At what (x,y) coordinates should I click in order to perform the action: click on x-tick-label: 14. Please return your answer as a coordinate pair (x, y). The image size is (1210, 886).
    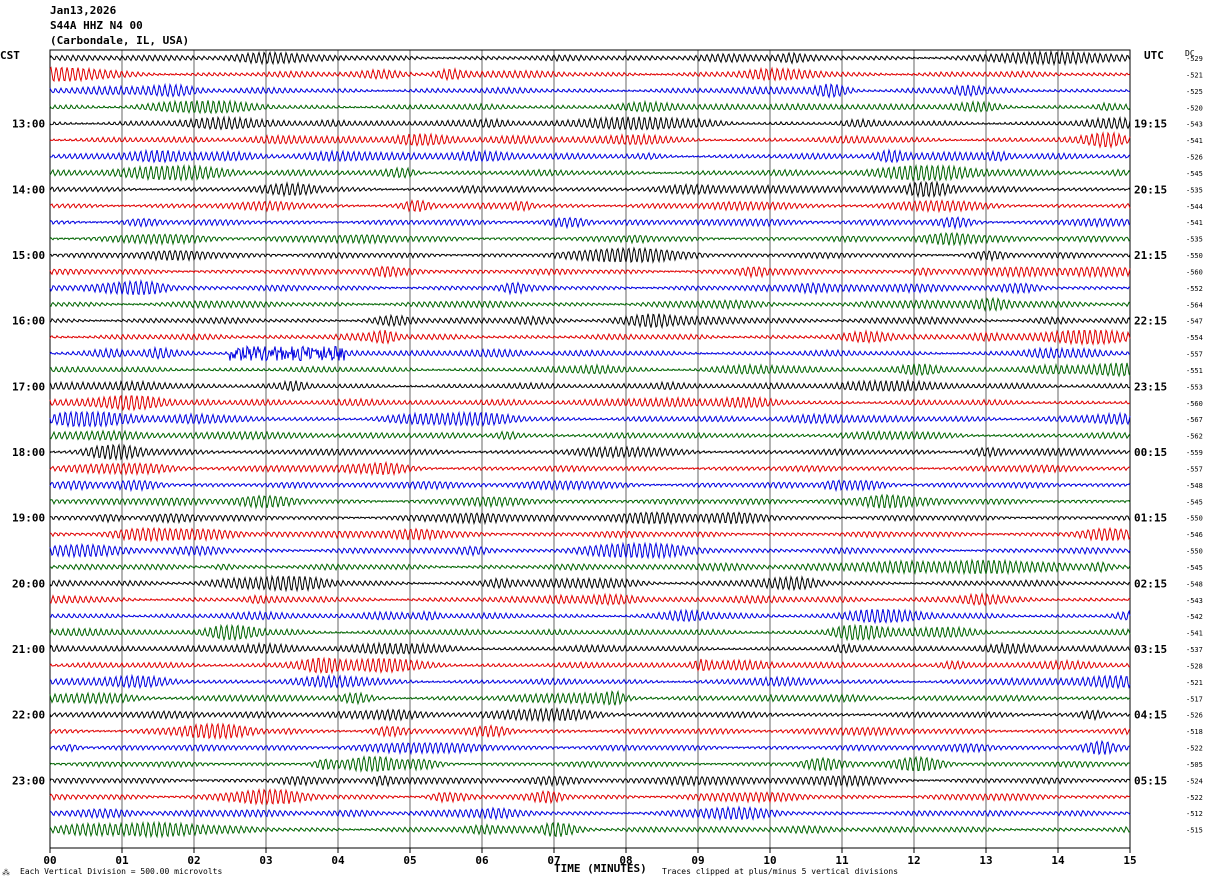
    Looking at the image, I should click on (1058, 860).